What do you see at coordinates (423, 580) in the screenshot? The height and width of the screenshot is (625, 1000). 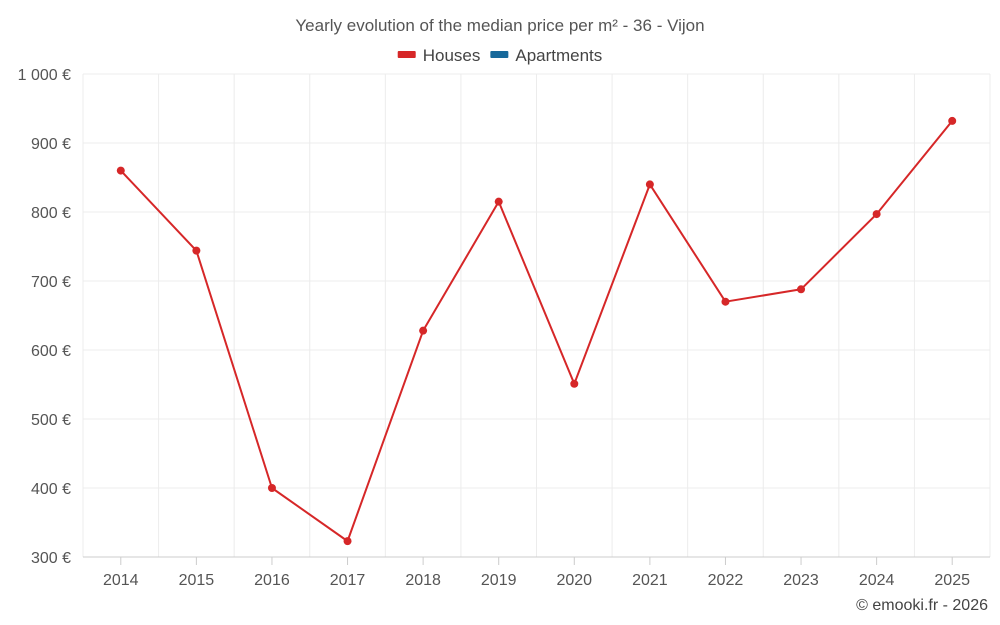 I see `x-tick-label: 2018` at bounding box center [423, 580].